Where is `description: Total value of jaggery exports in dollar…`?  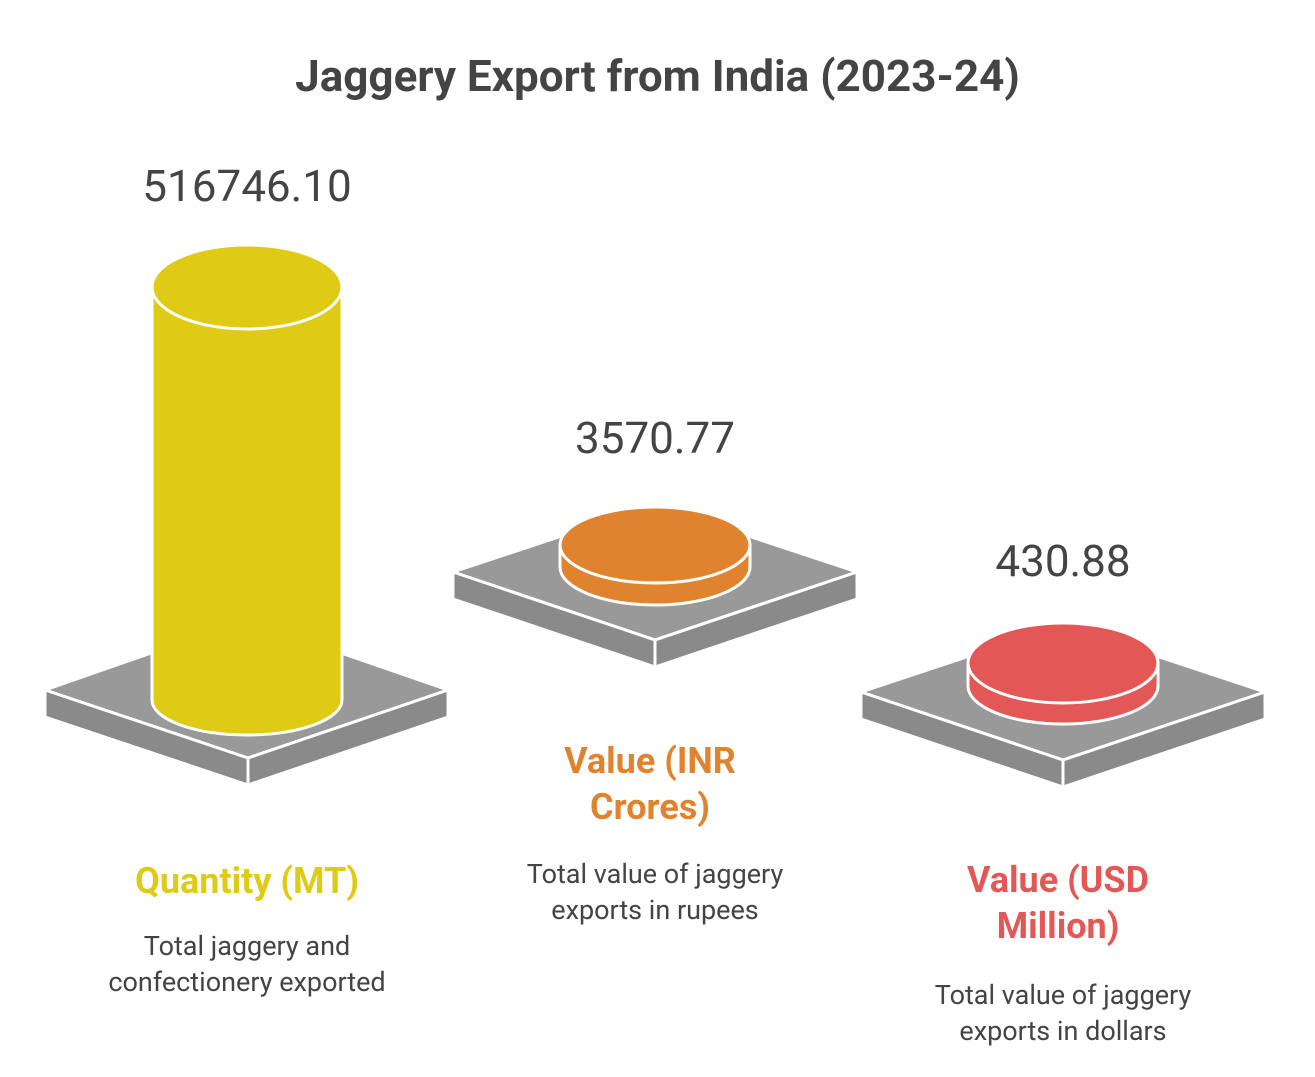 description: Total value of jaggery exports in dollar… is located at coordinates (1063, 1013).